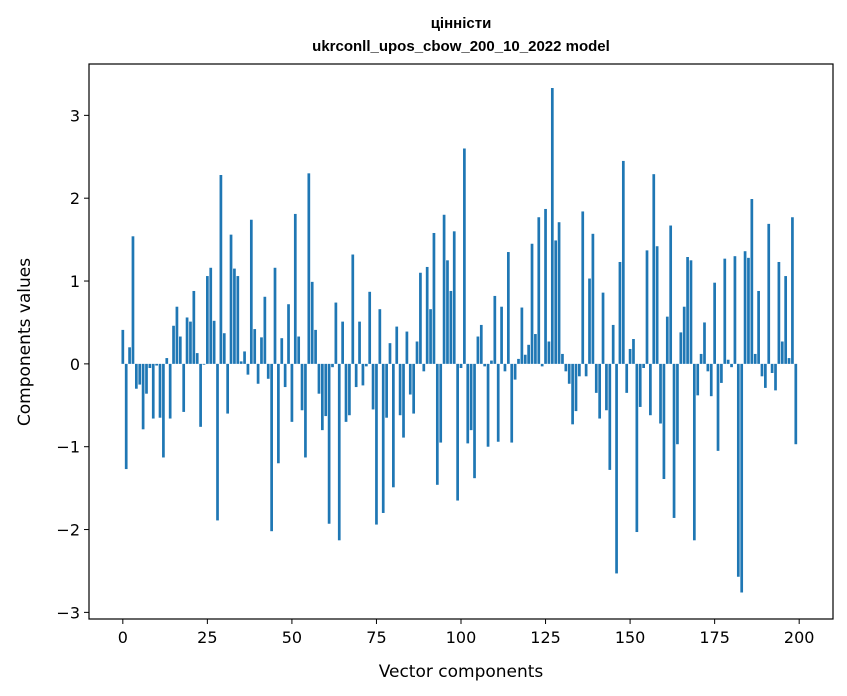  I want to click on y-axis-label: Components values, so click(25, 342).